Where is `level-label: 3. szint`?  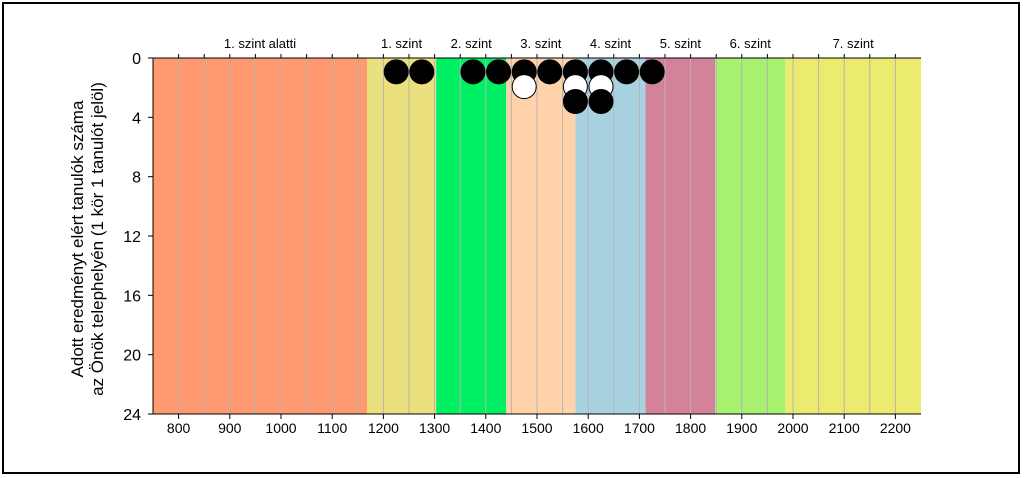 level-label: 3. szint is located at coordinates (541, 43).